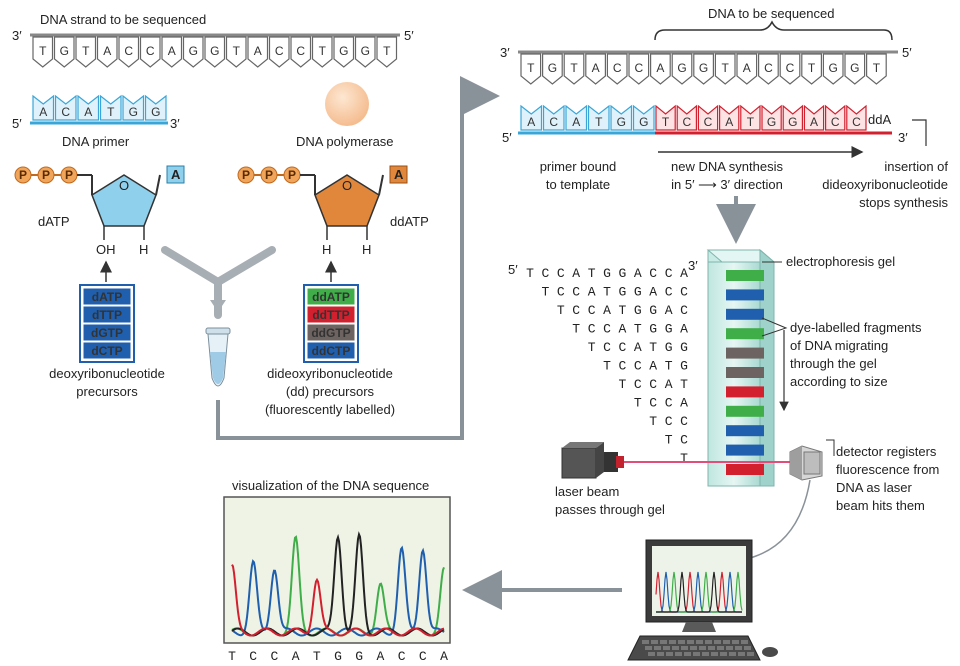 The height and width of the screenshot is (666, 960). I want to click on detector-label-1: detector registers, so click(886, 451).